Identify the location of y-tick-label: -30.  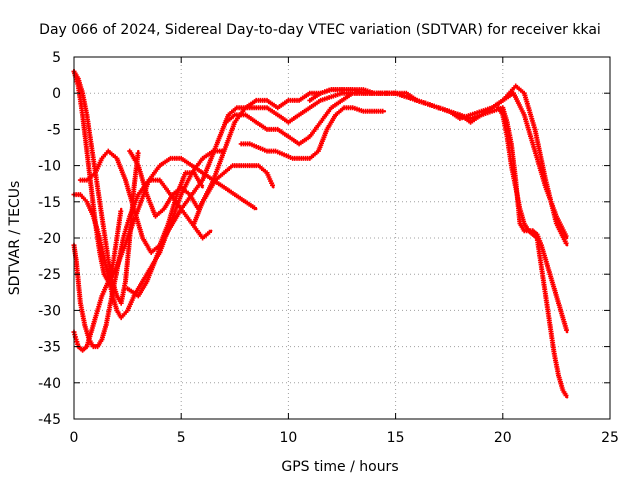
(49, 311).